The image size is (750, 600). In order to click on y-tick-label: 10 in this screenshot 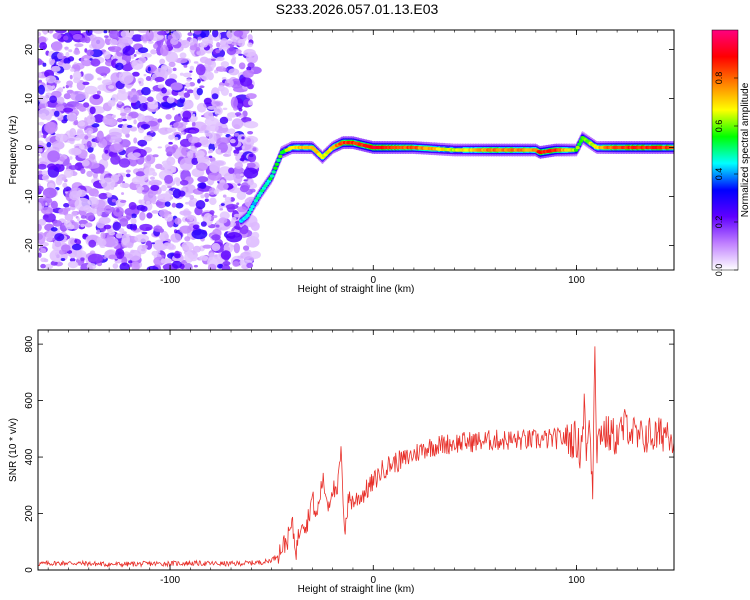, I will do `click(29, 99)`.